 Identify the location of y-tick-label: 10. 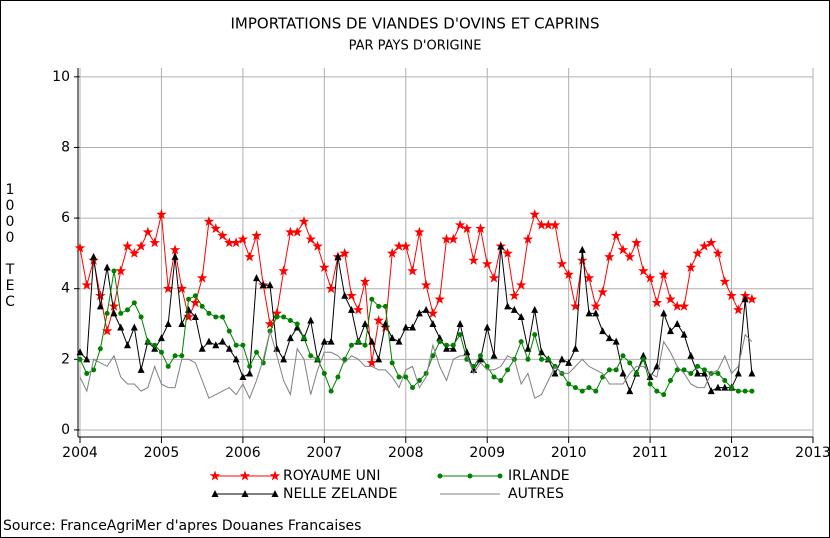
(61, 77).